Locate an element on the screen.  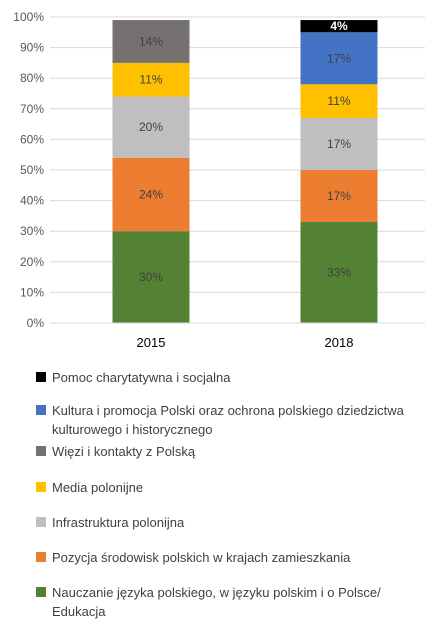
legend-item: Pomoc charytatywna i socjalna is located at coordinates (234, 377).